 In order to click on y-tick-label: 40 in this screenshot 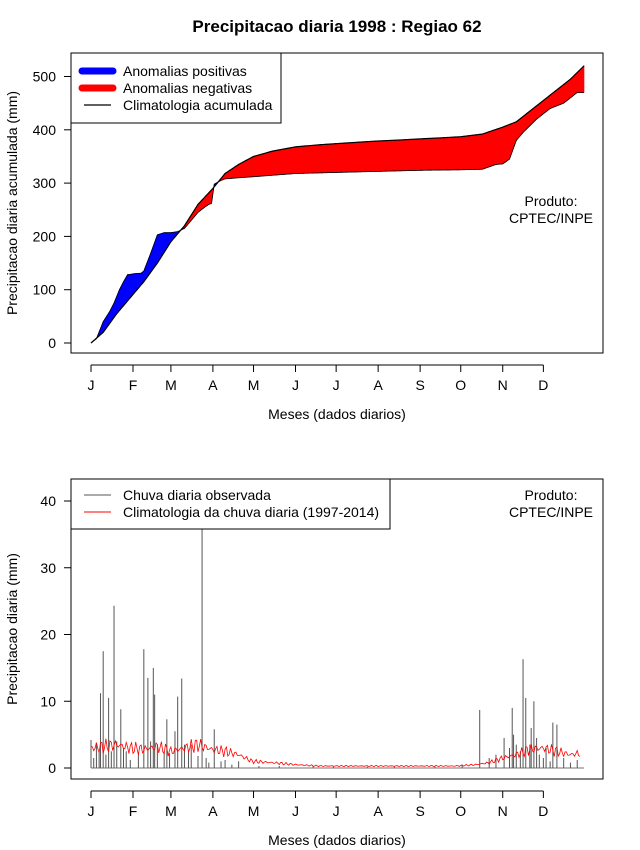, I will do `click(48, 501)`.